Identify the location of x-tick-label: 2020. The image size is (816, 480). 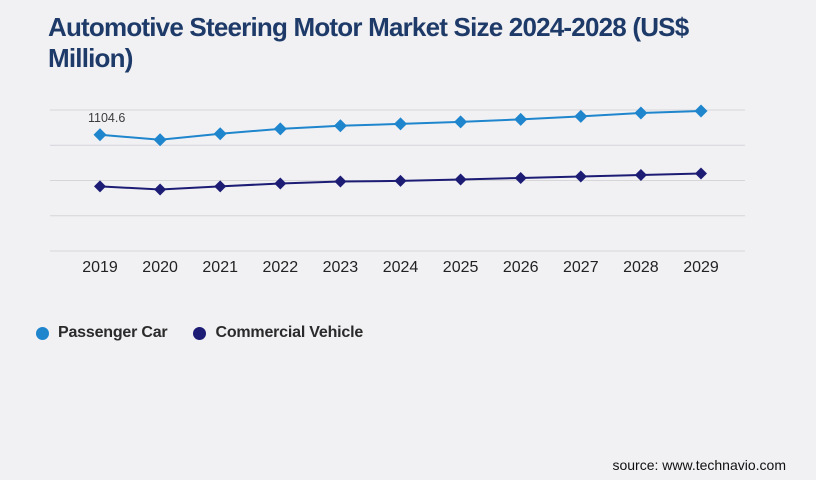
(160, 267).